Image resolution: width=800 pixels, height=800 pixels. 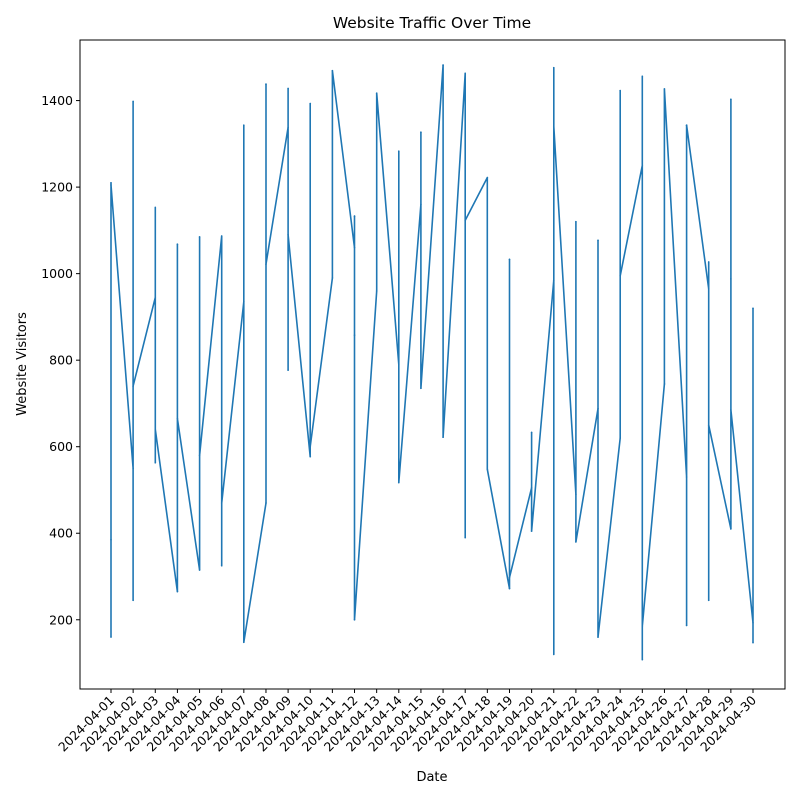 I want to click on y-tick-label: 1200, so click(x=57, y=187).